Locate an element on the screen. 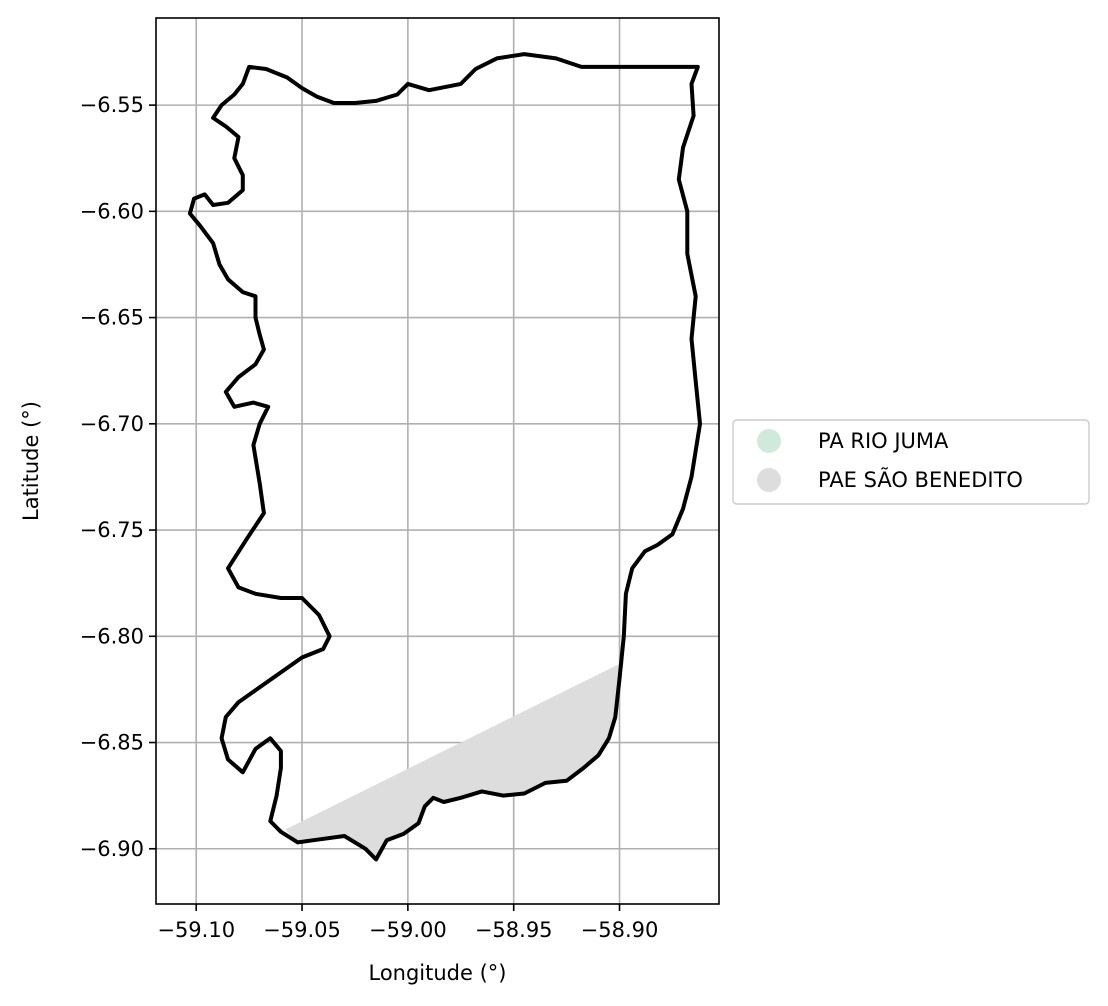 The image size is (1108, 1006). y-tick-label: −6.75 is located at coordinates (112, 530).